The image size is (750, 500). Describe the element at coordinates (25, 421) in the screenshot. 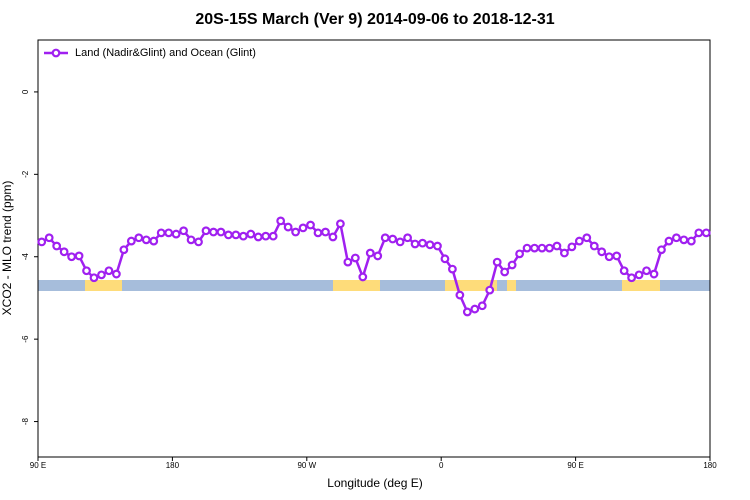

I see `y-tick-label: -8` at that location.